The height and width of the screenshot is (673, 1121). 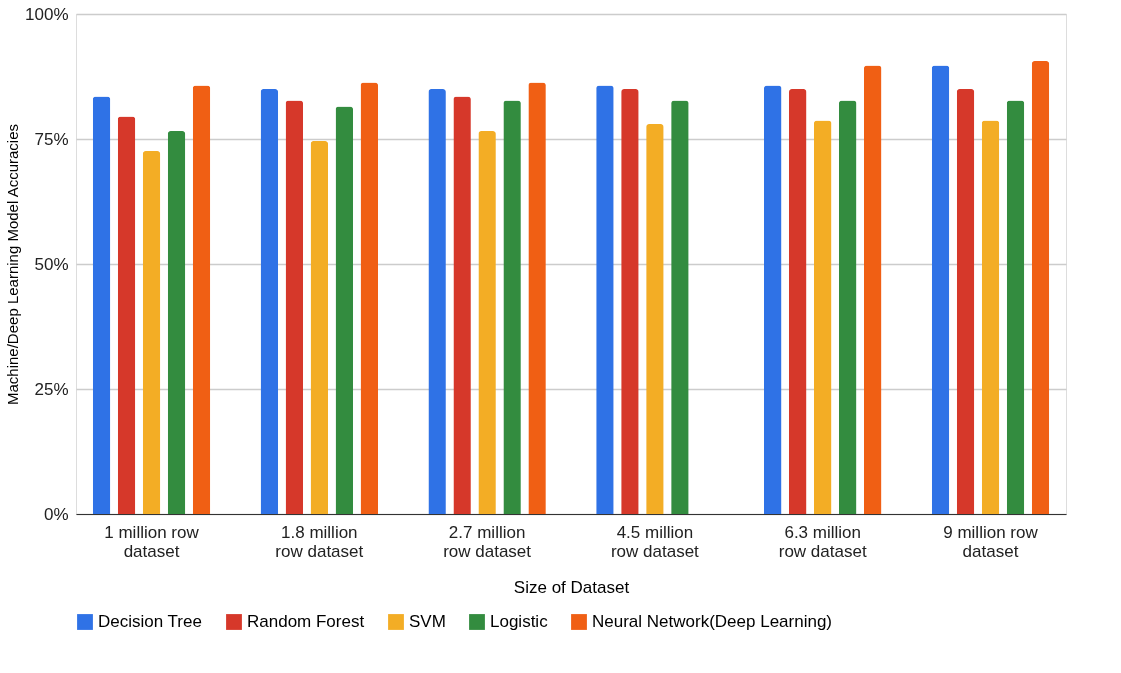 I want to click on x-tick-label: 1 million row dataset, so click(x=152, y=541).